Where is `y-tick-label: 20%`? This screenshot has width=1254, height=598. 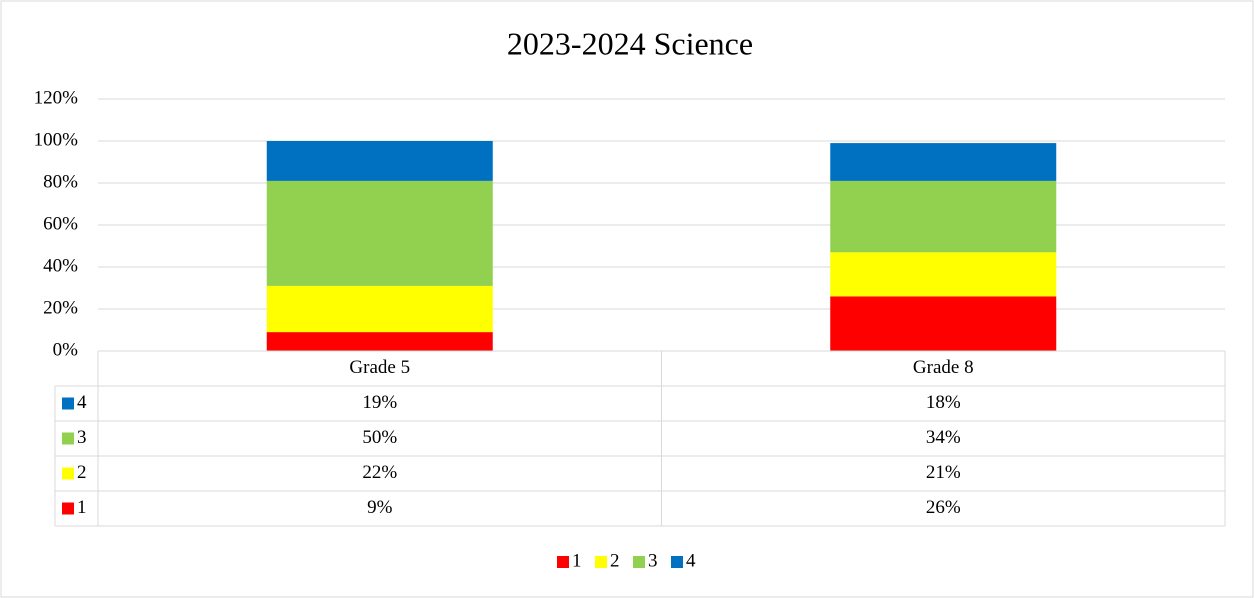 y-tick-label: 20% is located at coordinates (60, 307).